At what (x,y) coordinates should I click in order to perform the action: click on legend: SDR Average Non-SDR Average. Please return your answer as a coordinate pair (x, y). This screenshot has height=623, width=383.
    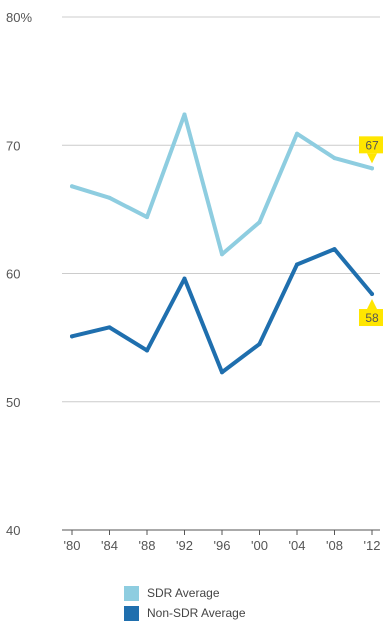
    Looking at the image, I should click on (185, 603).